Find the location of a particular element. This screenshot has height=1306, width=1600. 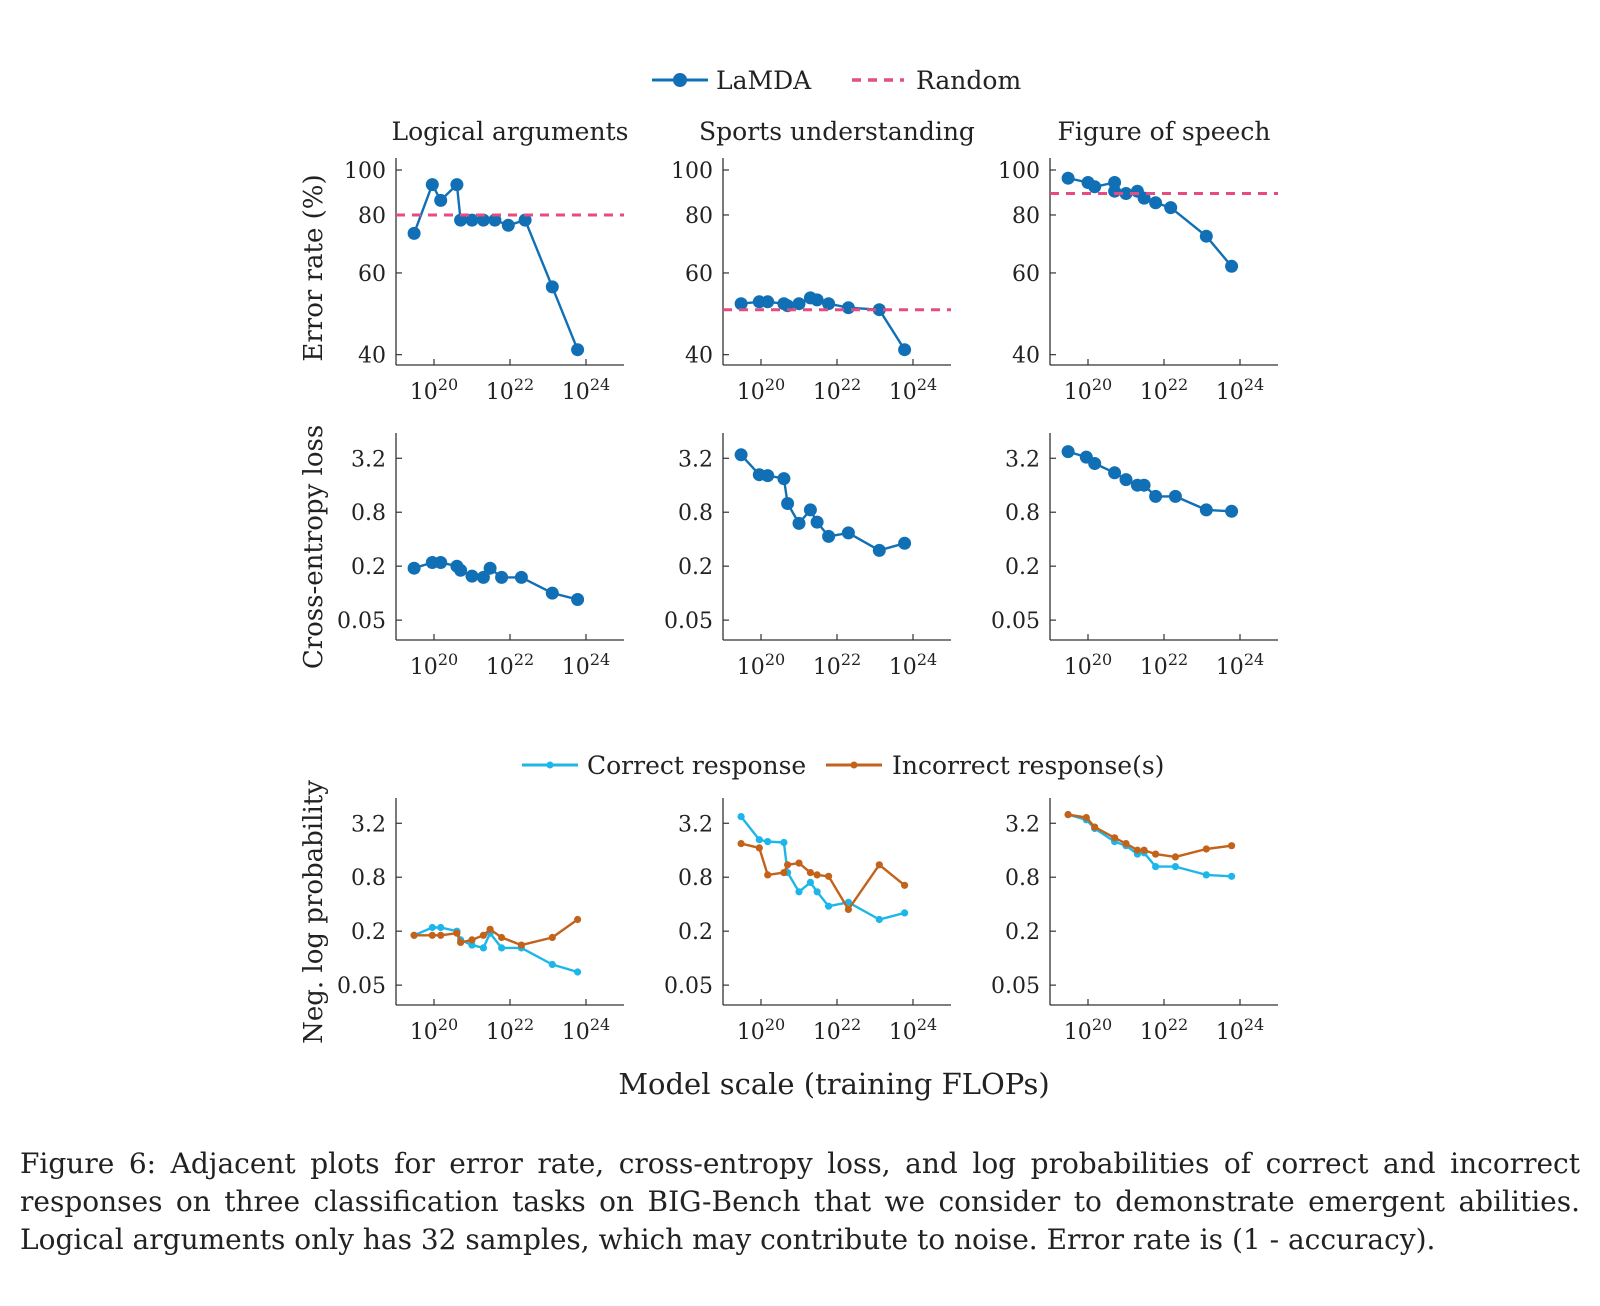

legend-correct-marker is located at coordinates (550, 765).